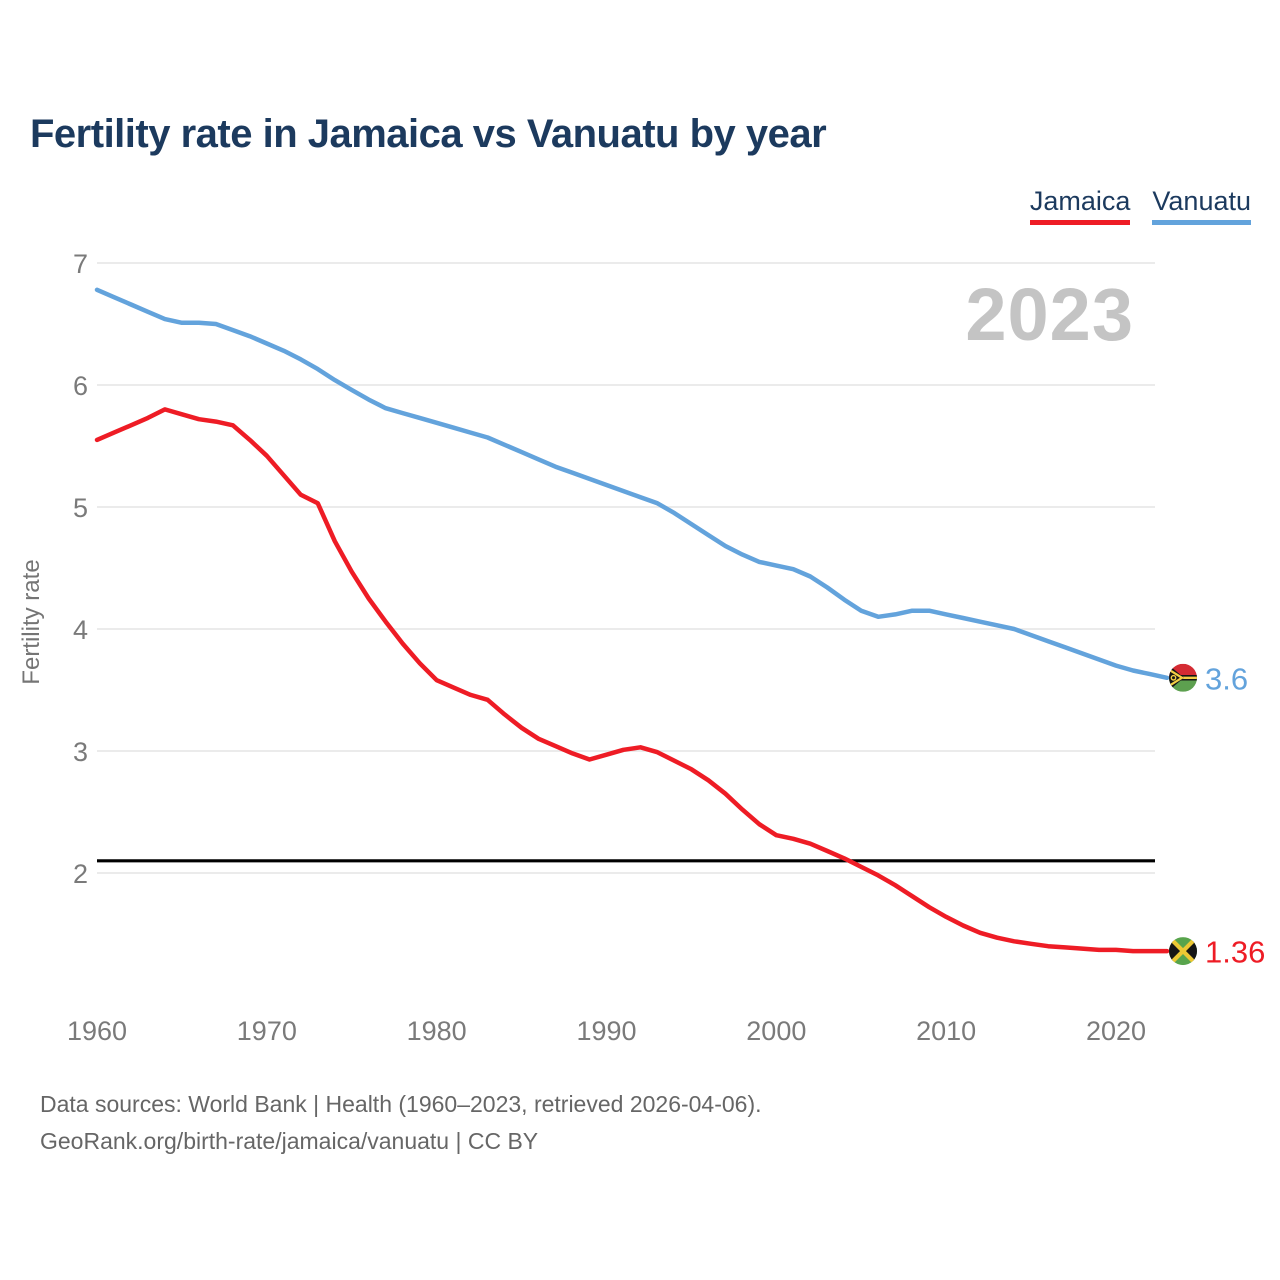  What do you see at coordinates (80, 386) in the screenshot?
I see `y-tick-label: 6` at bounding box center [80, 386].